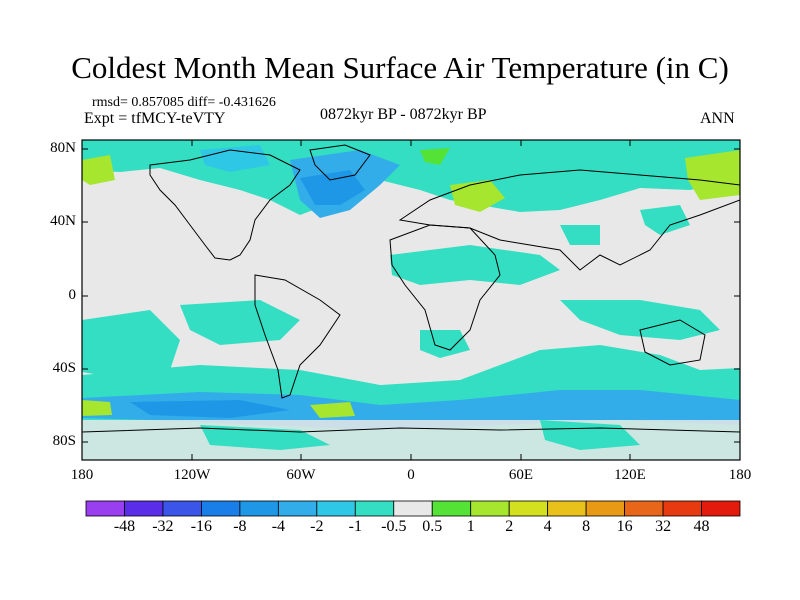  What do you see at coordinates (624, 526) in the screenshot?
I see `colorbar-label-13: 16` at bounding box center [624, 526].